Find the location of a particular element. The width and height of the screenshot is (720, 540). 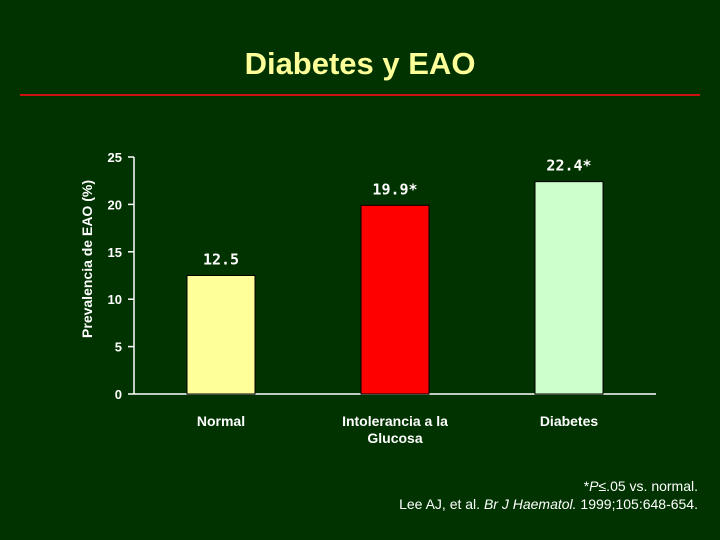

data-label: 22.4* is located at coordinates (568, 166).